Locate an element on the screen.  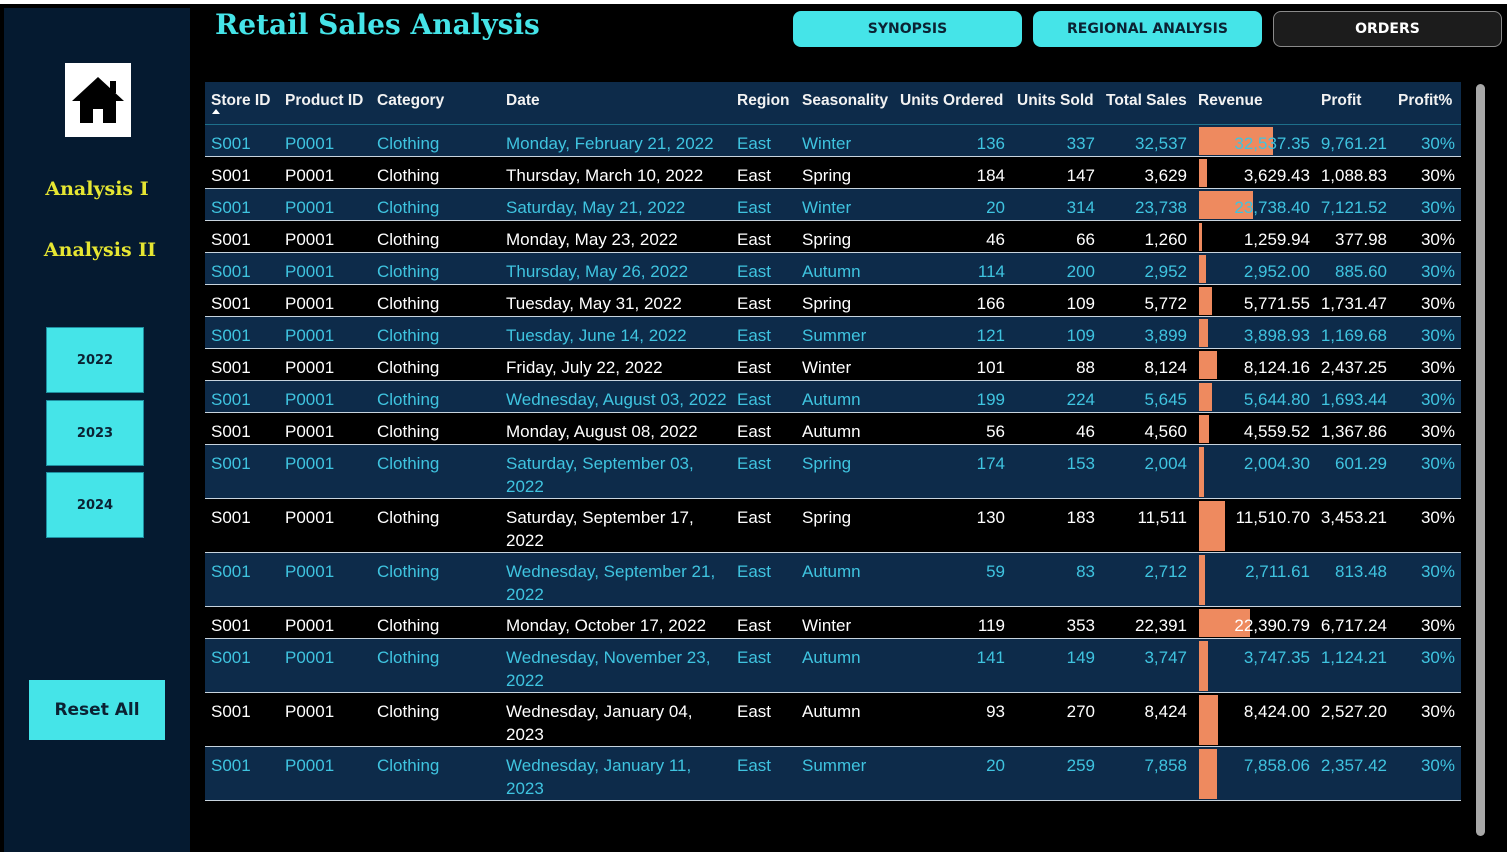
cell-units-ordered: 59 is located at coordinates (995, 571).